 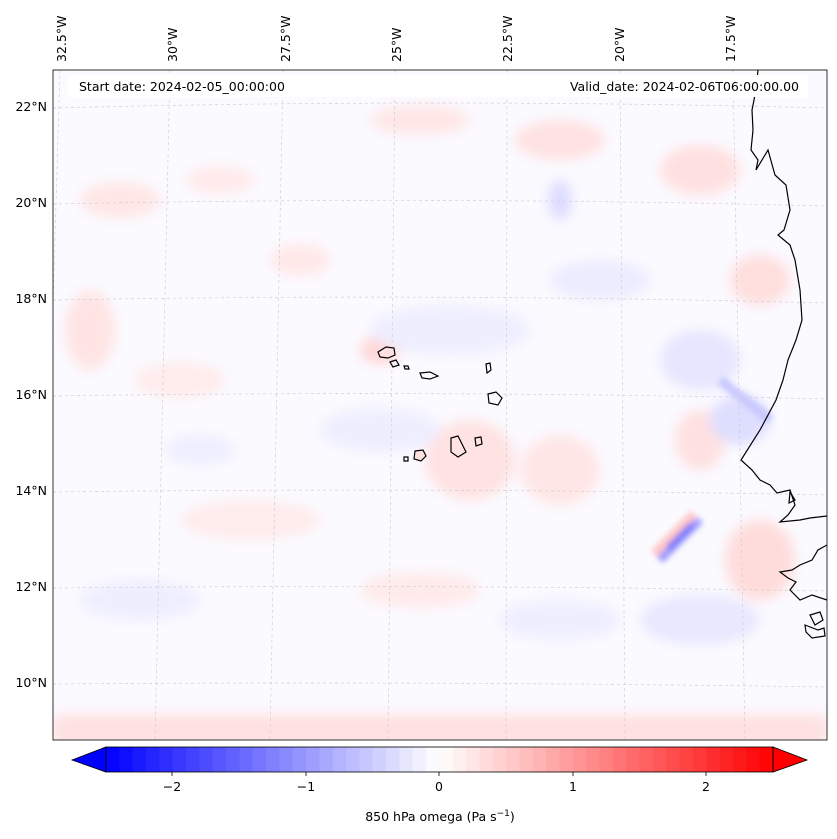 I want to click on lat-label: 16°N, so click(x=31, y=394).